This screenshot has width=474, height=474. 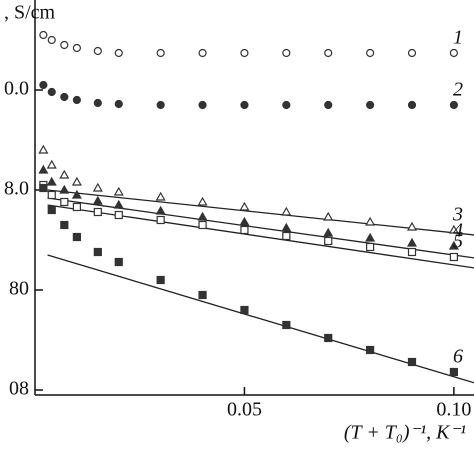 I want to click on y-axis-label: , S/cm, so click(x=30, y=13).